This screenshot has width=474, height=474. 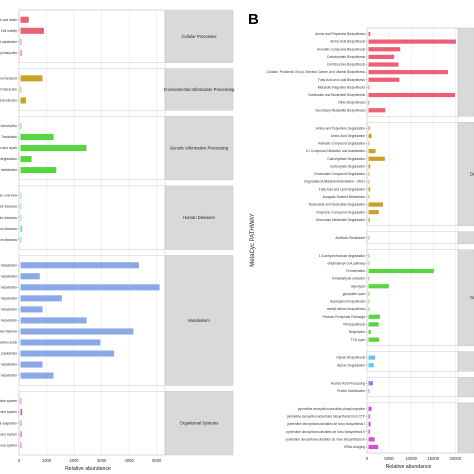 I want to click on category-label: Nucleotide metabolism, so click(x=8, y=170).